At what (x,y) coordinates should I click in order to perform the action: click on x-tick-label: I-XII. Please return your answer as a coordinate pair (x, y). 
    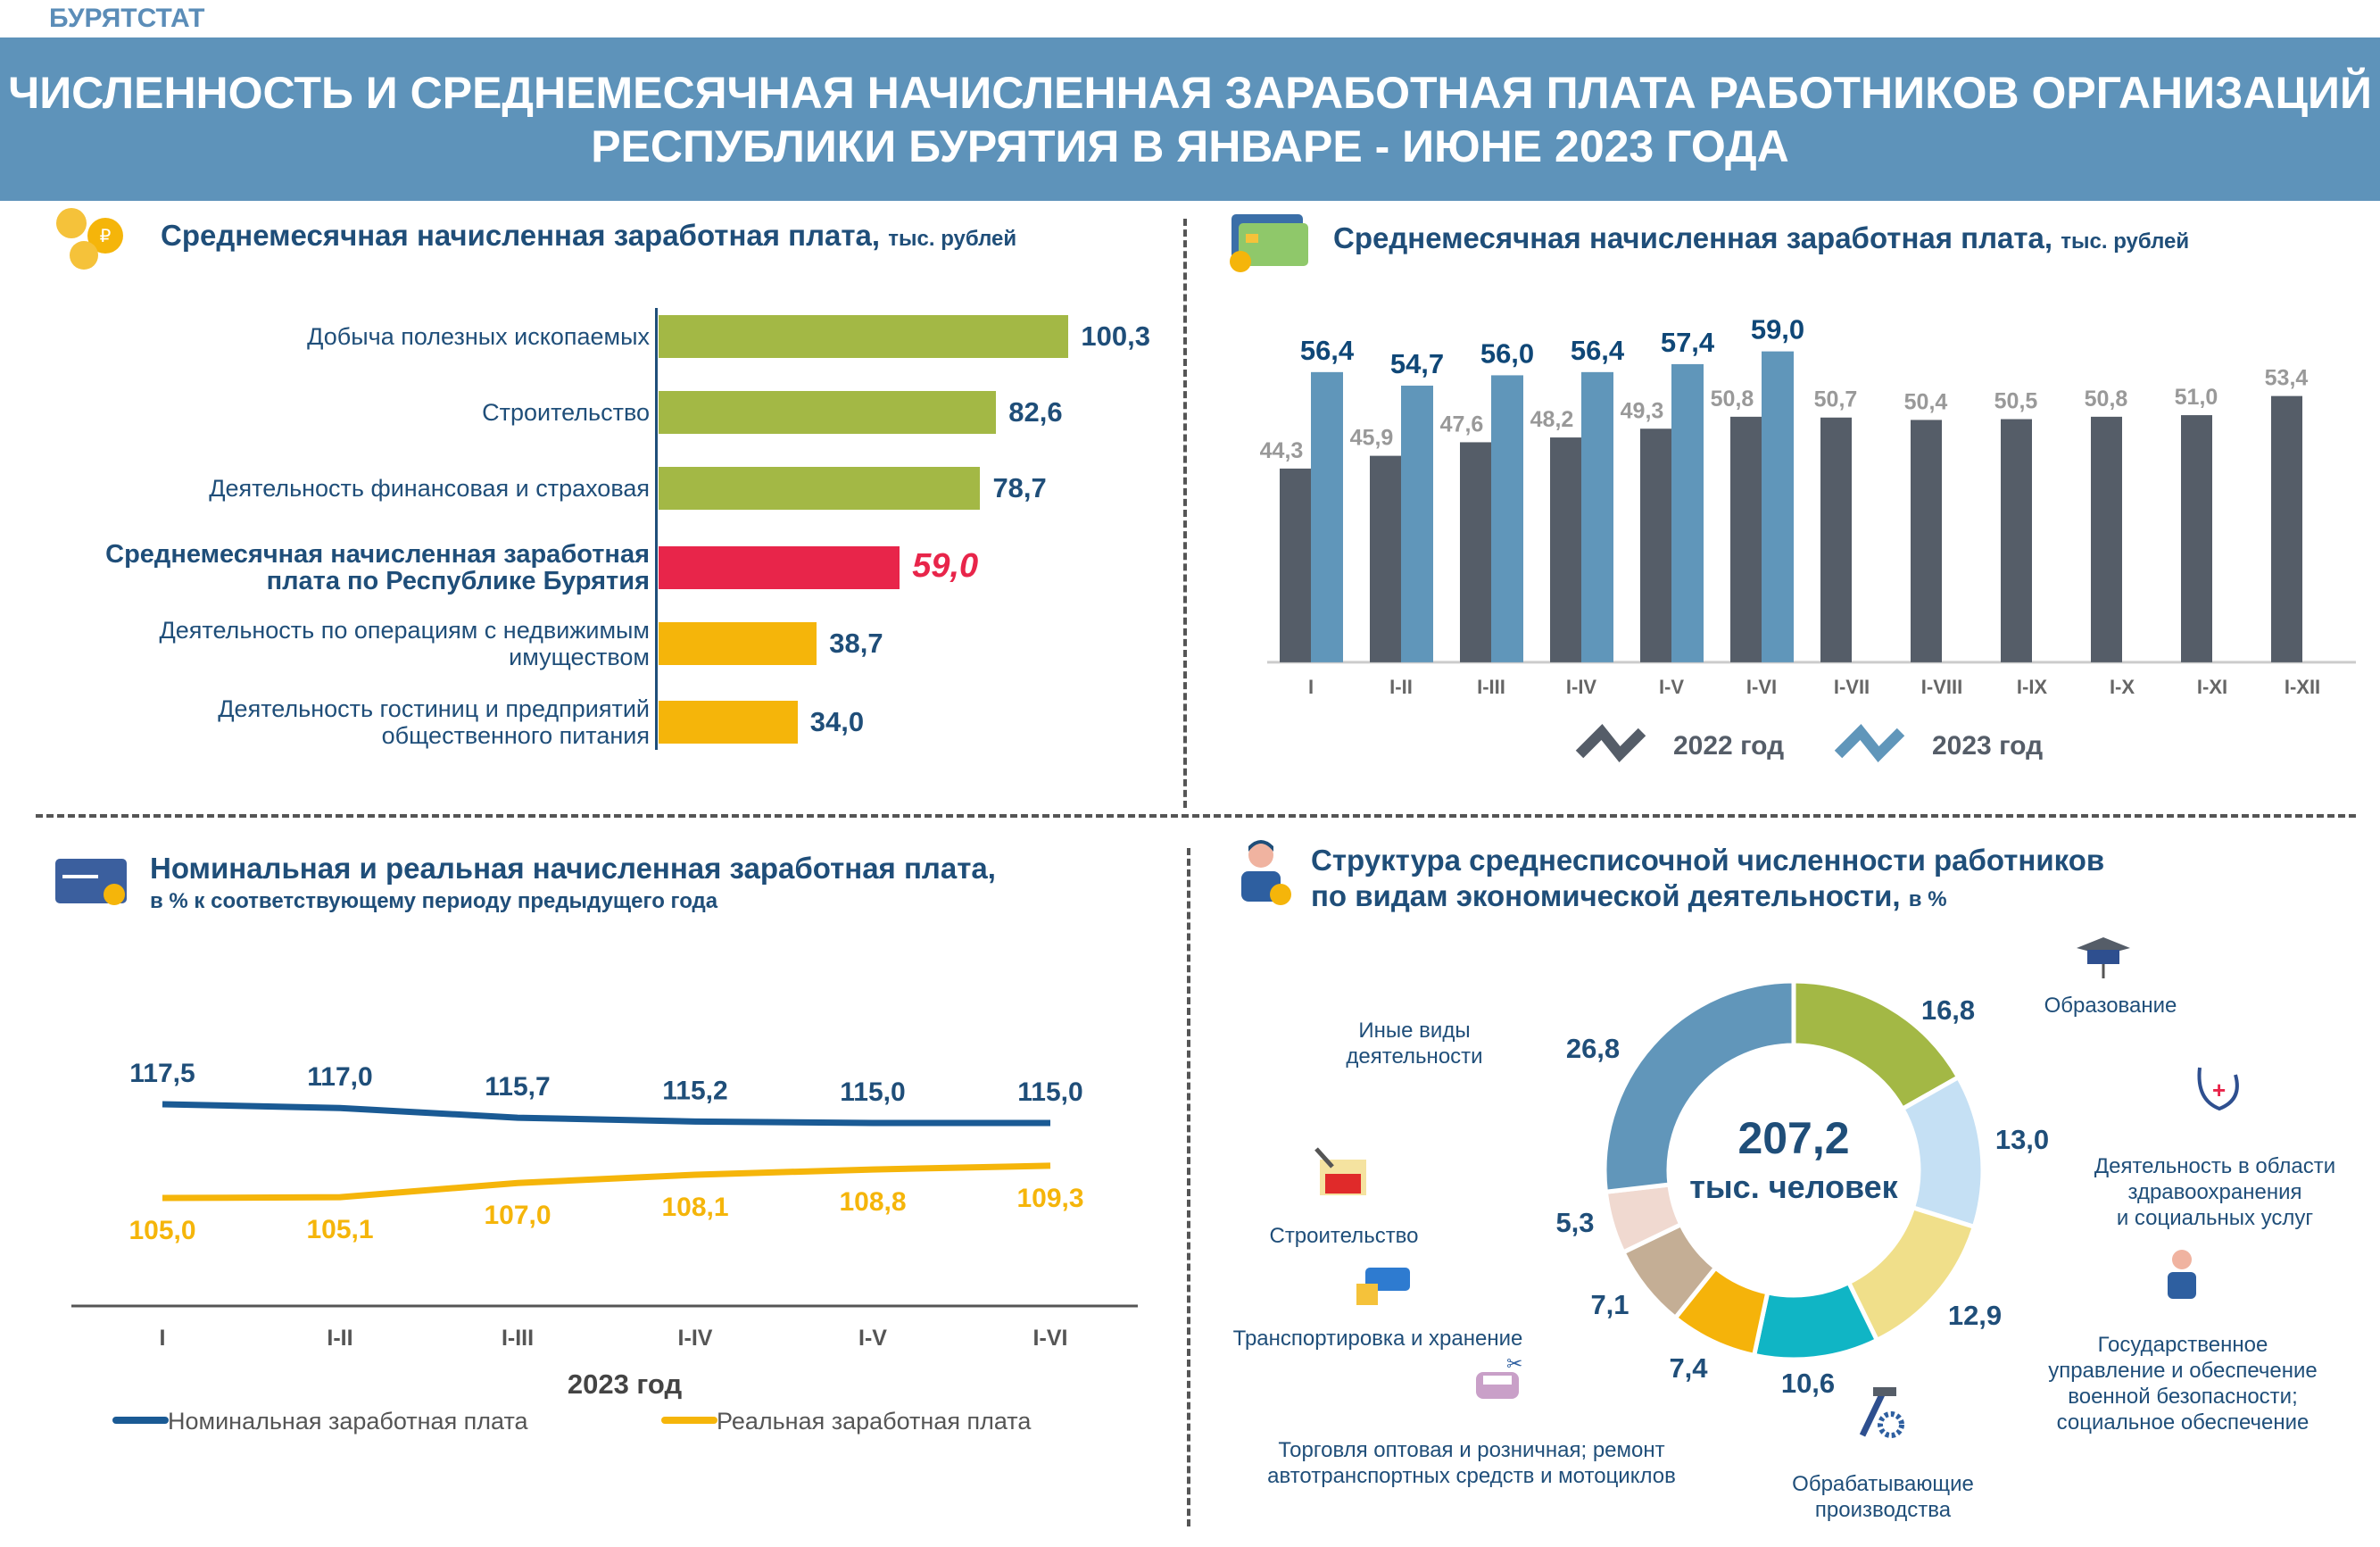
    Looking at the image, I should click on (2302, 687).